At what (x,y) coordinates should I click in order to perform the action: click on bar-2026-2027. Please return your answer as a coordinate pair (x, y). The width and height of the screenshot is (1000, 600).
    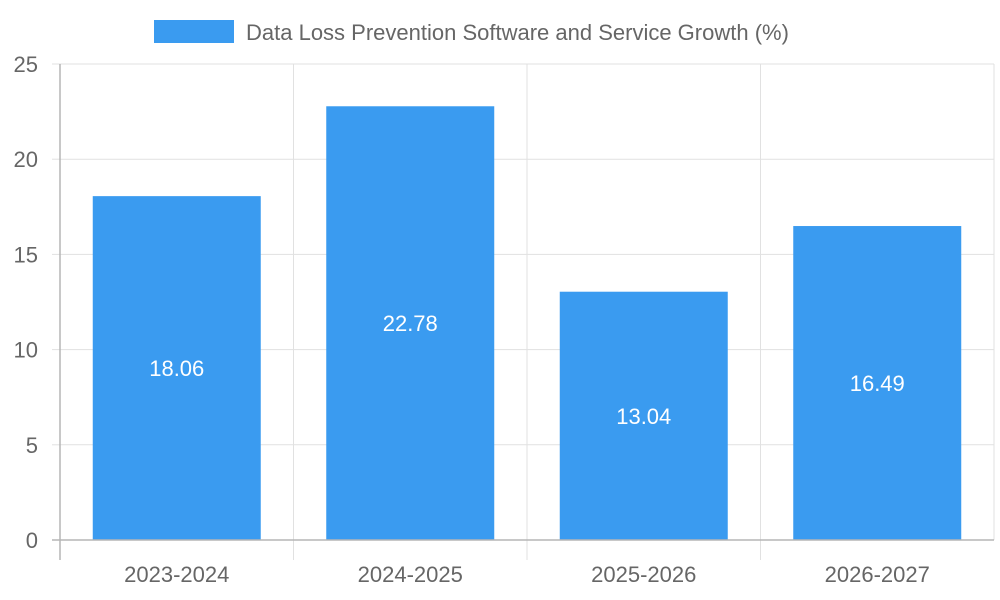
    Looking at the image, I should click on (877, 383).